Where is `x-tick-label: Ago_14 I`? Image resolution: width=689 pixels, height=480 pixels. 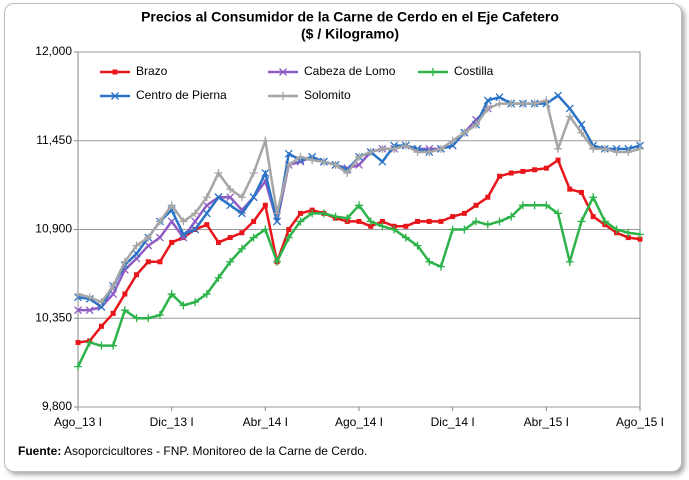
x-tick-label: Ago_14 I is located at coordinates (359, 422).